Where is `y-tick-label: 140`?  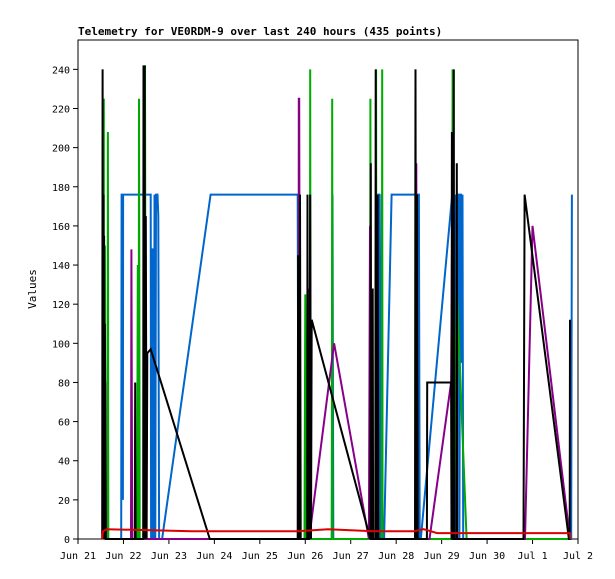 y-tick-label: 140 is located at coordinates (61, 266).